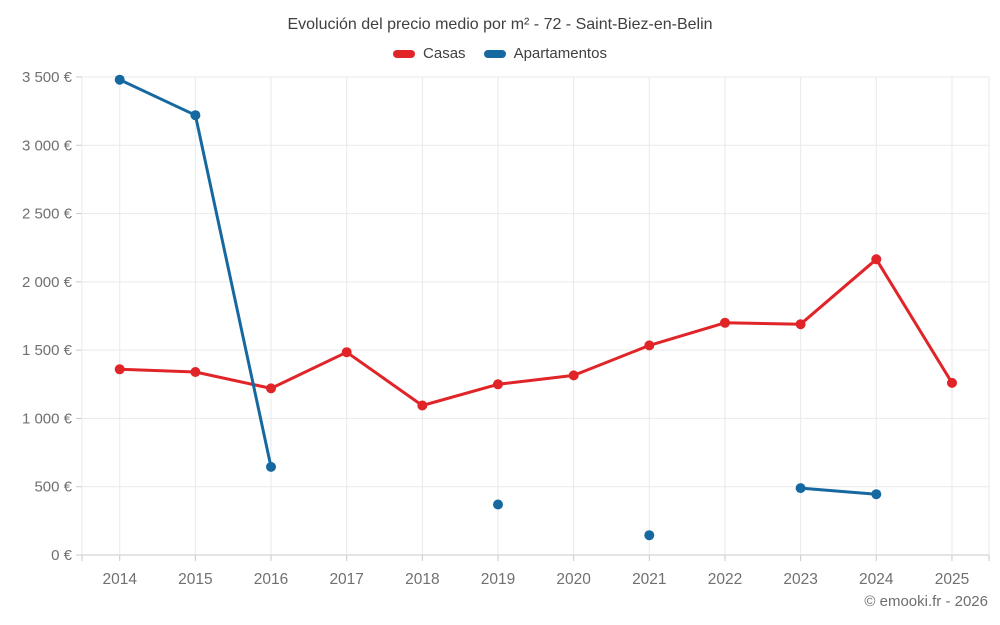  Describe the element at coordinates (952, 382) in the screenshot. I see `data-point-casas-2025` at that location.